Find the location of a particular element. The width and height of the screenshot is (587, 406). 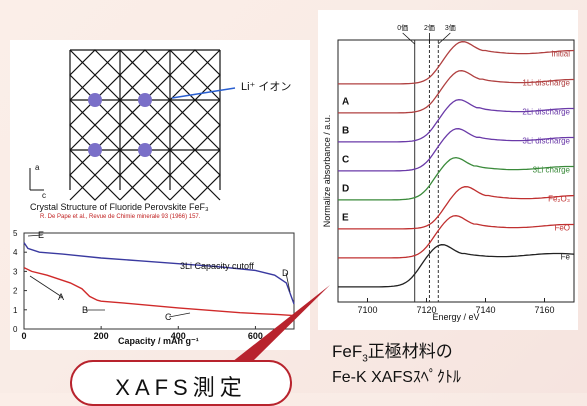

xafs-x-tick-label: 7140 is located at coordinates (485, 310).